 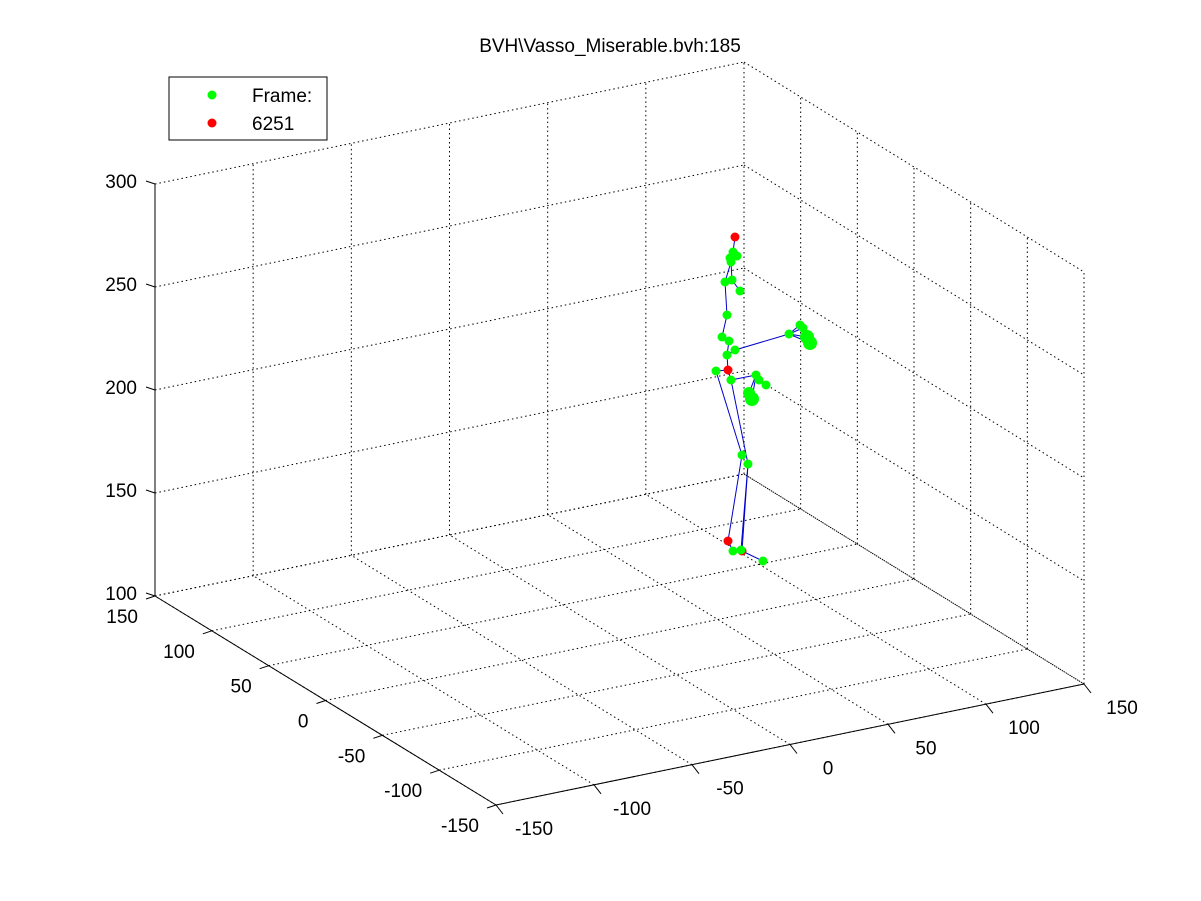 What do you see at coordinates (610, 46) in the screenshot?
I see `chart-title: BVH\Vasso_Miserable.bvh:185` at bounding box center [610, 46].